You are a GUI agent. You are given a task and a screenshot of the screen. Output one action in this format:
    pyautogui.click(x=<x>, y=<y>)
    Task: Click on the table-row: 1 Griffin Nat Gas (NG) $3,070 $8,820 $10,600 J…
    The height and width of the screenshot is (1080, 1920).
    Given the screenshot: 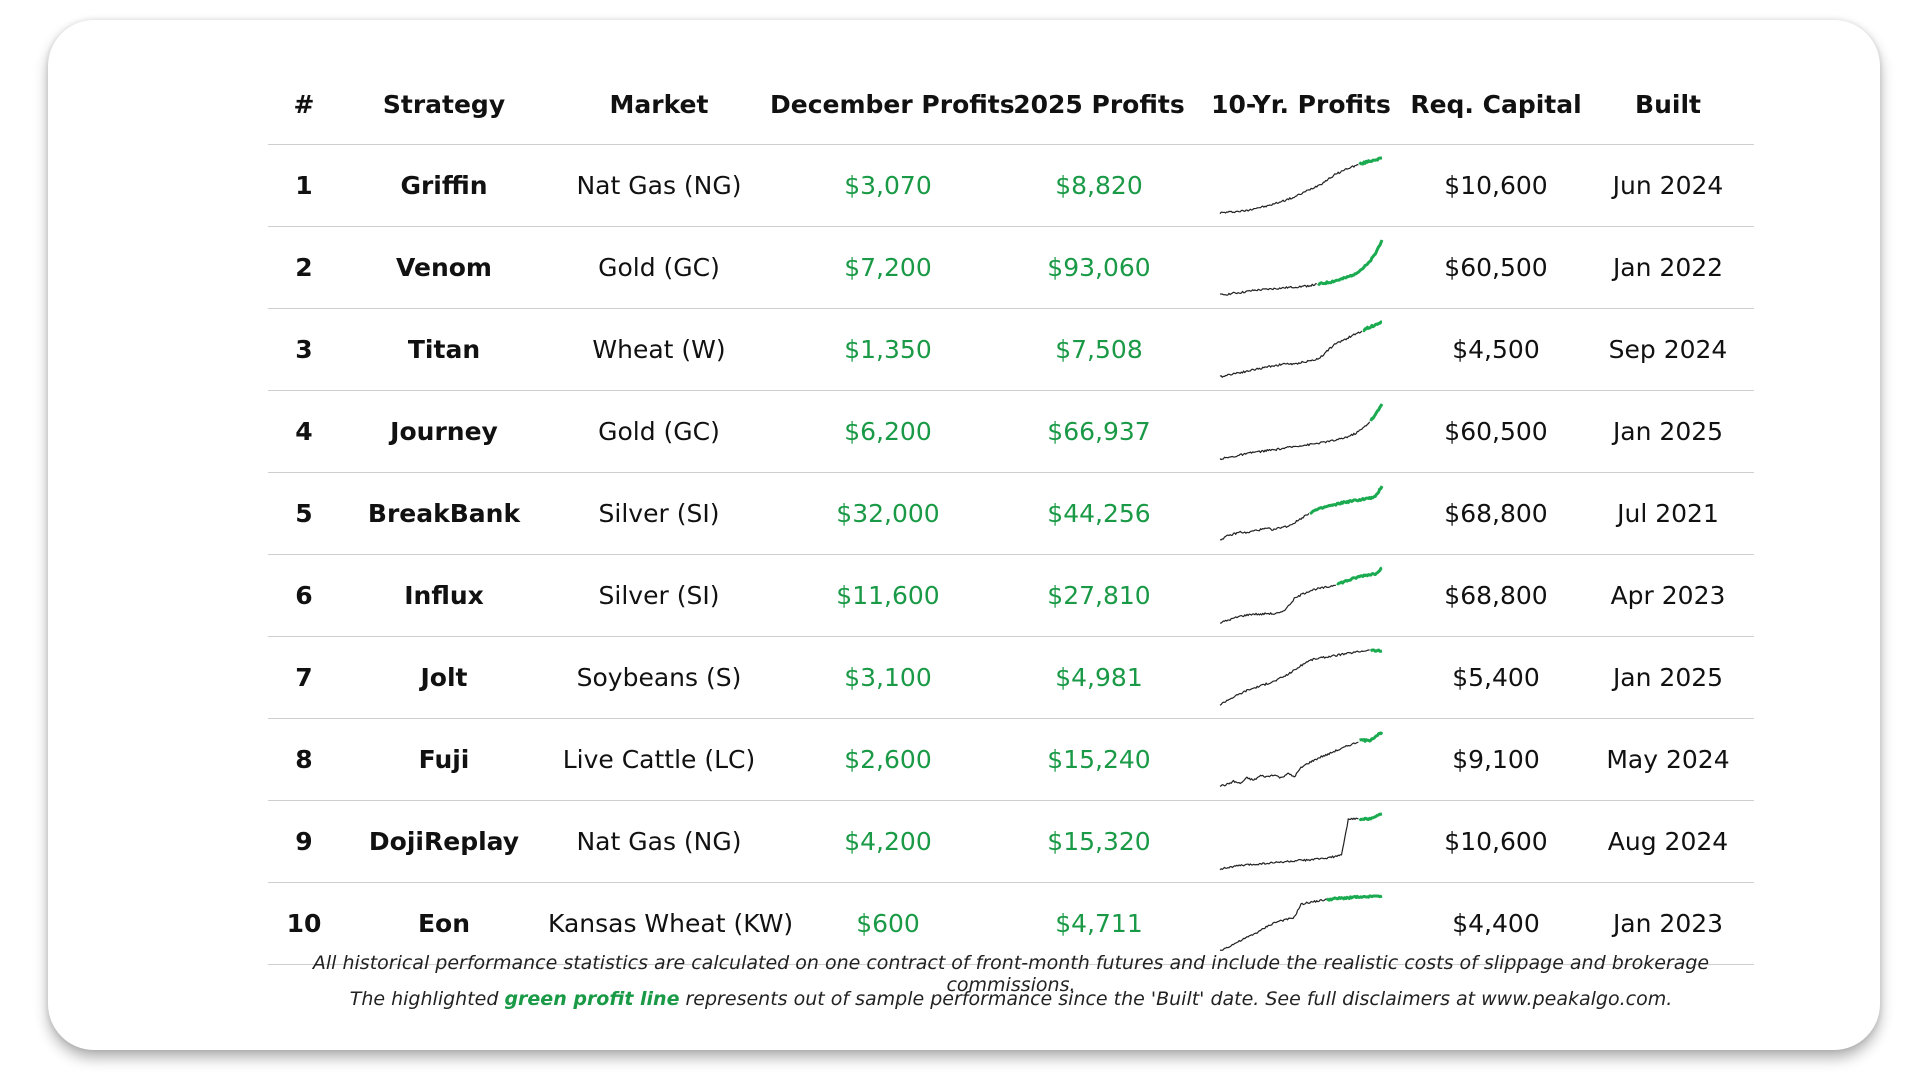 What is the action you would take?
    pyautogui.click(x=1011, y=185)
    